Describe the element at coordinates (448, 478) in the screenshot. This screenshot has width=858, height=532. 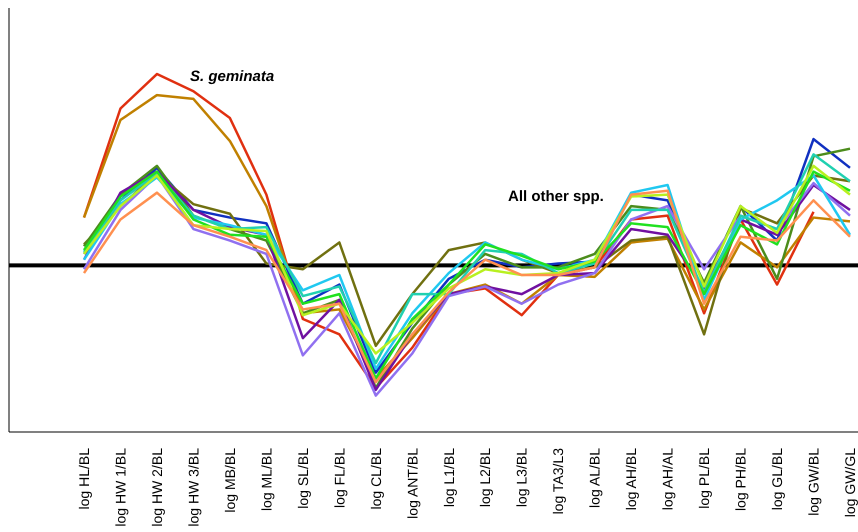
I see `x-tick-label: log L1/BL` at that location.